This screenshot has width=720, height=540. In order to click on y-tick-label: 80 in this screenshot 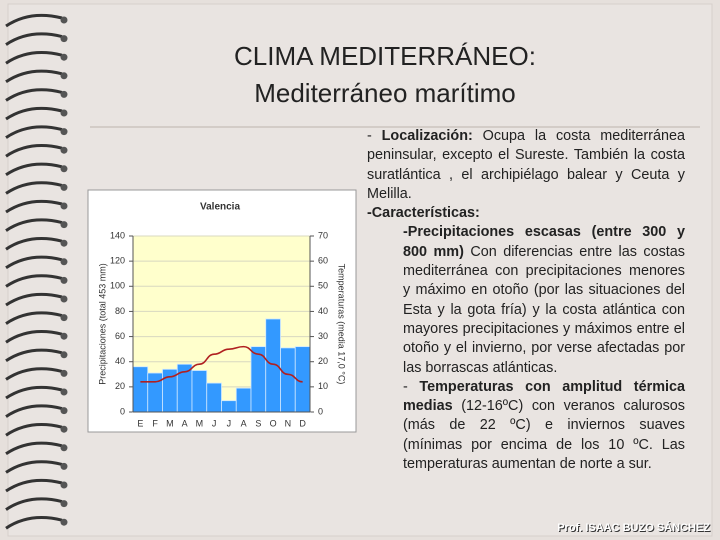, I will do `click(120, 311)`.